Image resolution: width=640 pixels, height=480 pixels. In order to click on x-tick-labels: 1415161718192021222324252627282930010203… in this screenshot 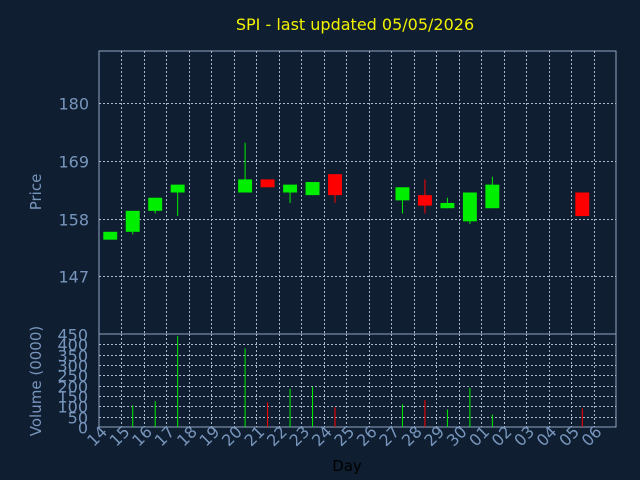, I will do `click(344, 436)`.